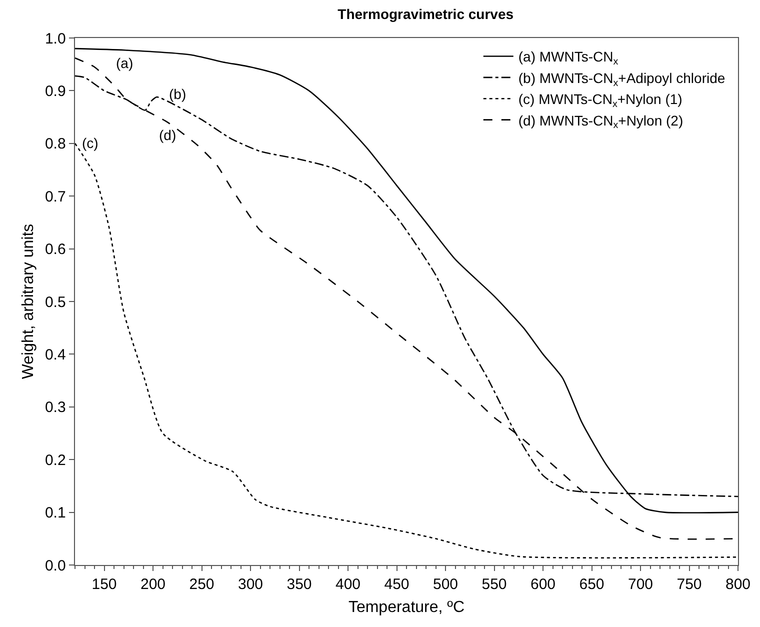 The width and height of the screenshot is (760, 627). What do you see at coordinates (543, 585) in the screenshot?
I see `x-tick-label: 600` at bounding box center [543, 585].